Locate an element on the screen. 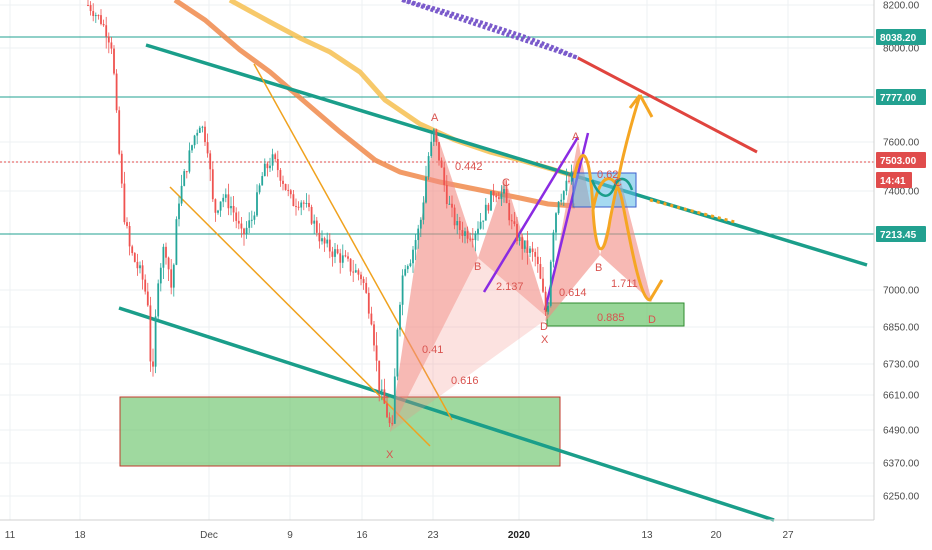  pattern-label-6: 0.616 is located at coordinates (465, 381).